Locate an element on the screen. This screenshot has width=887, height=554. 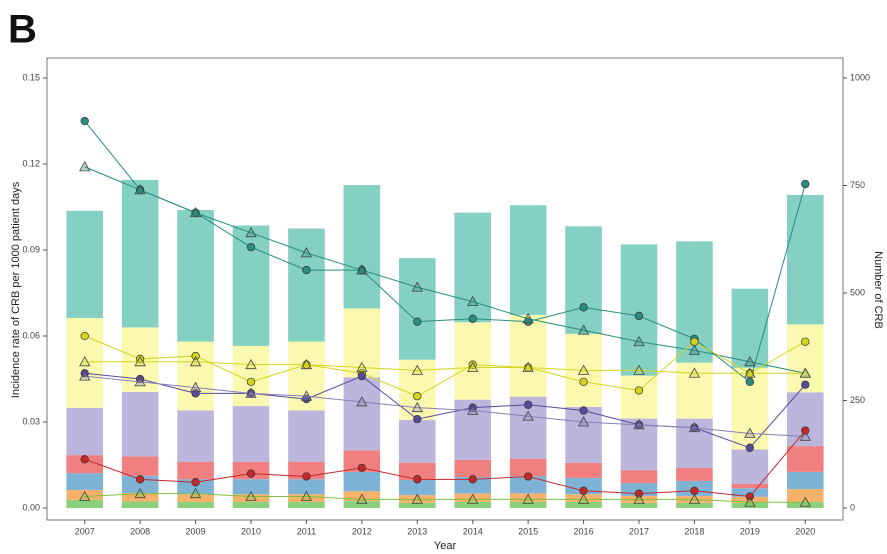
x-tick-label: 2020 is located at coordinates (805, 531).